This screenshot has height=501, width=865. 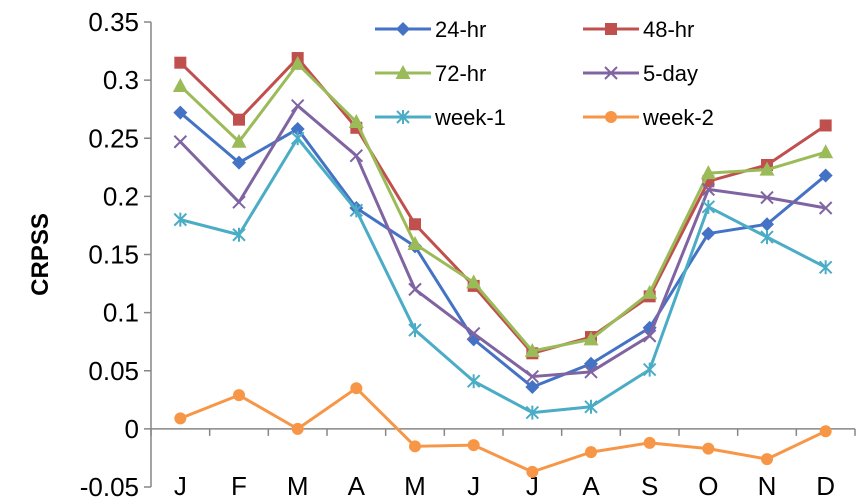 What do you see at coordinates (132, 429) in the screenshot?
I see `y-tick-label: 0` at bounding box center [132, 429].